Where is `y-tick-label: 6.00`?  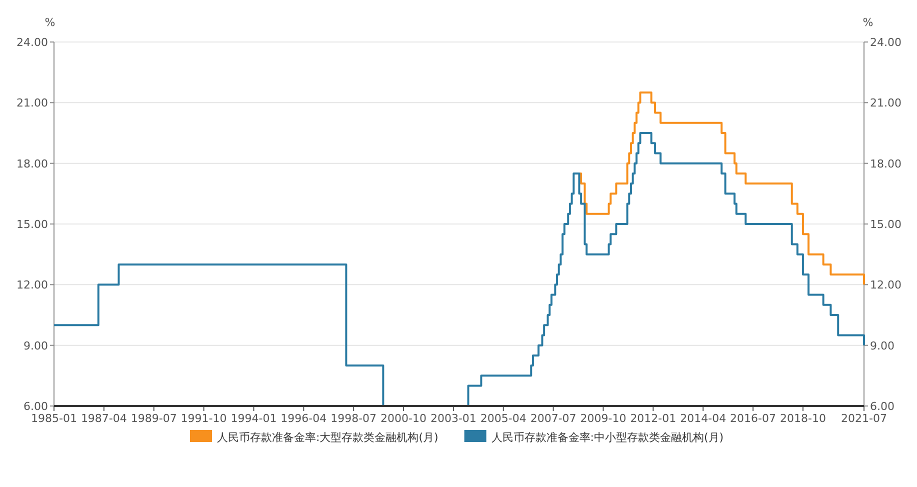 y-tick-label: 6.00 is located at coordinates (36, 406).